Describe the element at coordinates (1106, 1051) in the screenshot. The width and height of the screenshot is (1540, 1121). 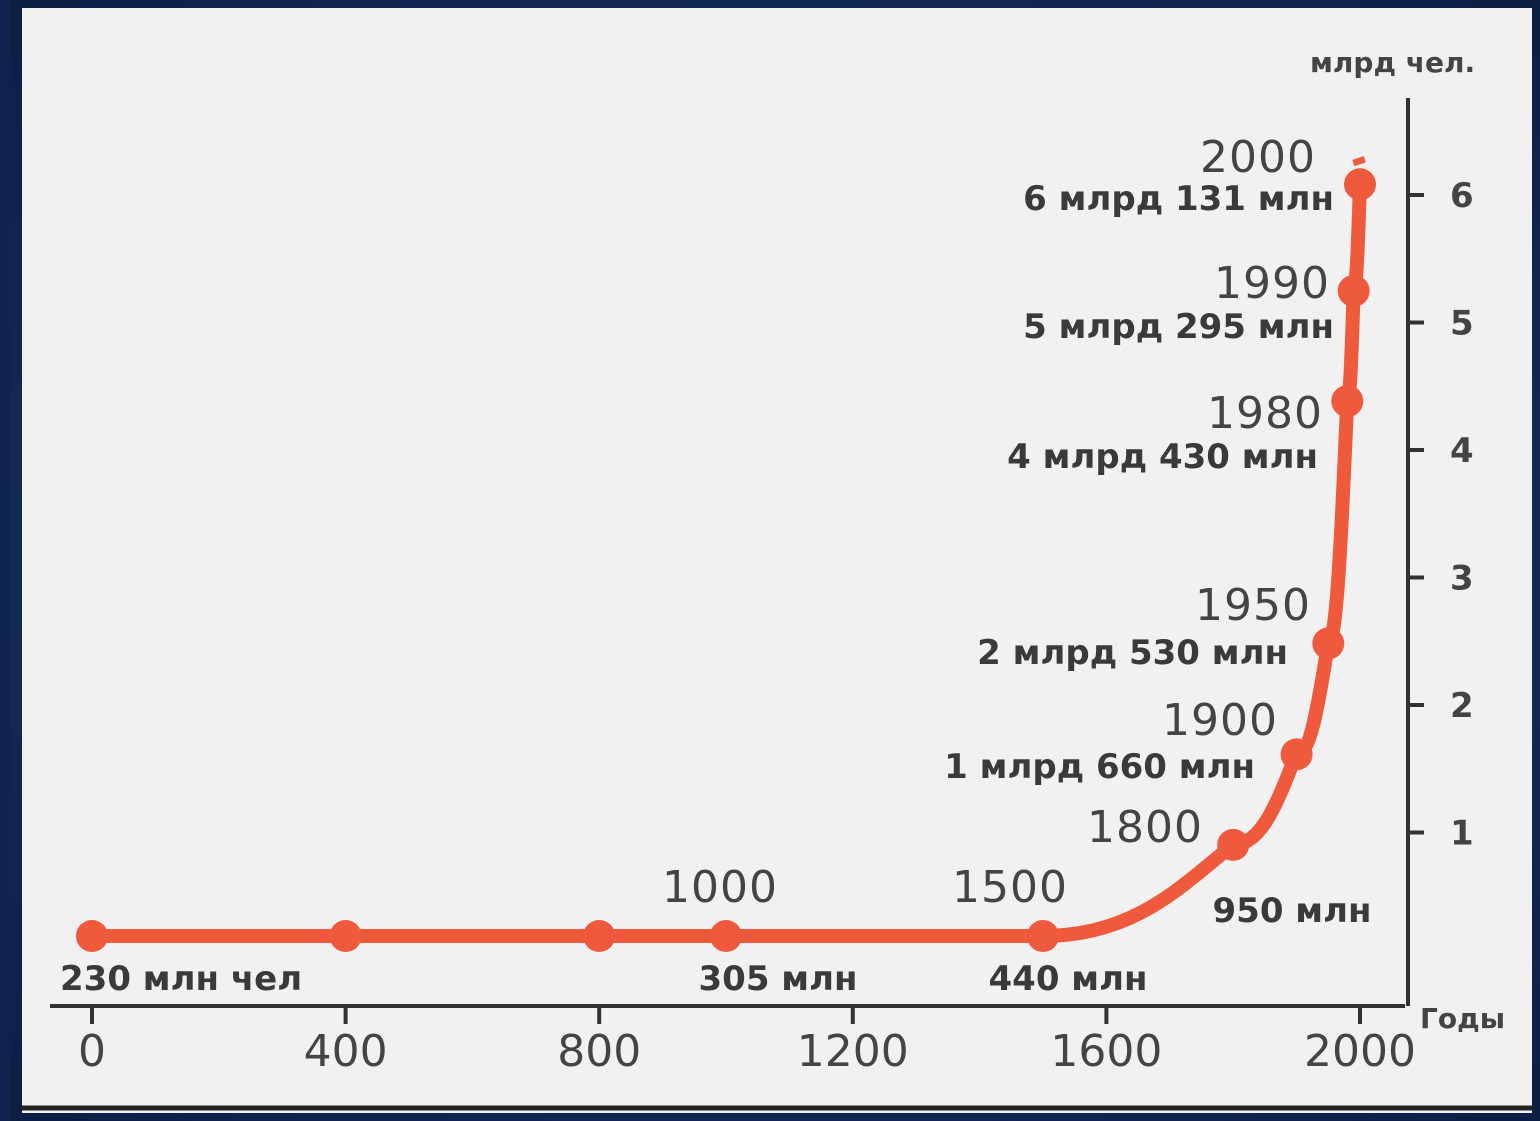
I see `x-tick-label: 1600` at that location.